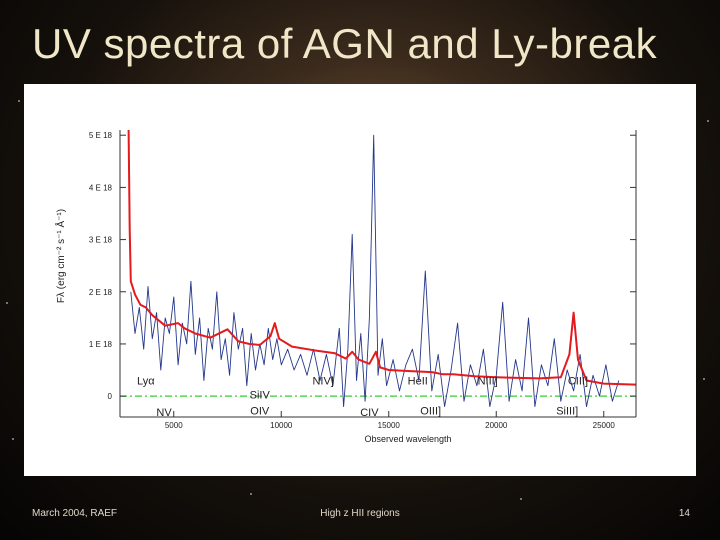 The width and height of the screenshot is (720, 540). Describe the element at coordinates (407, 439) in the screenshot. I see `x-axis-title: Observed wavelength` at that location.